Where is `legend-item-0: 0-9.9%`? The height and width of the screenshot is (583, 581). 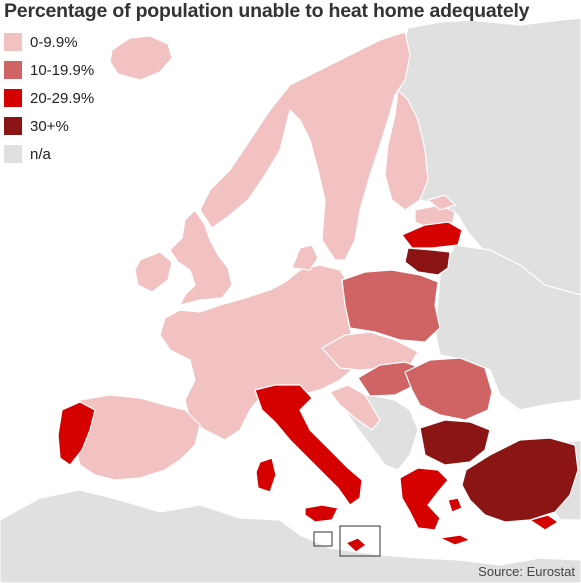
legend-item-0: 0-9.9% is located at coordinates (49, 42).